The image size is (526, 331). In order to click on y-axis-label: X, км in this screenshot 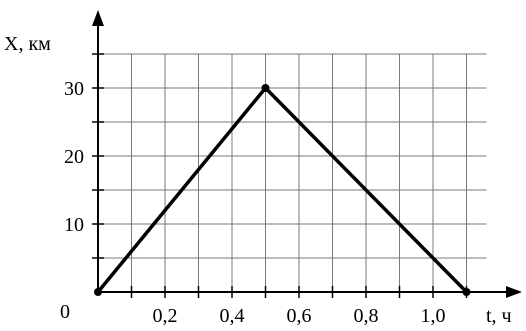, I will do `click(27, 44)`.